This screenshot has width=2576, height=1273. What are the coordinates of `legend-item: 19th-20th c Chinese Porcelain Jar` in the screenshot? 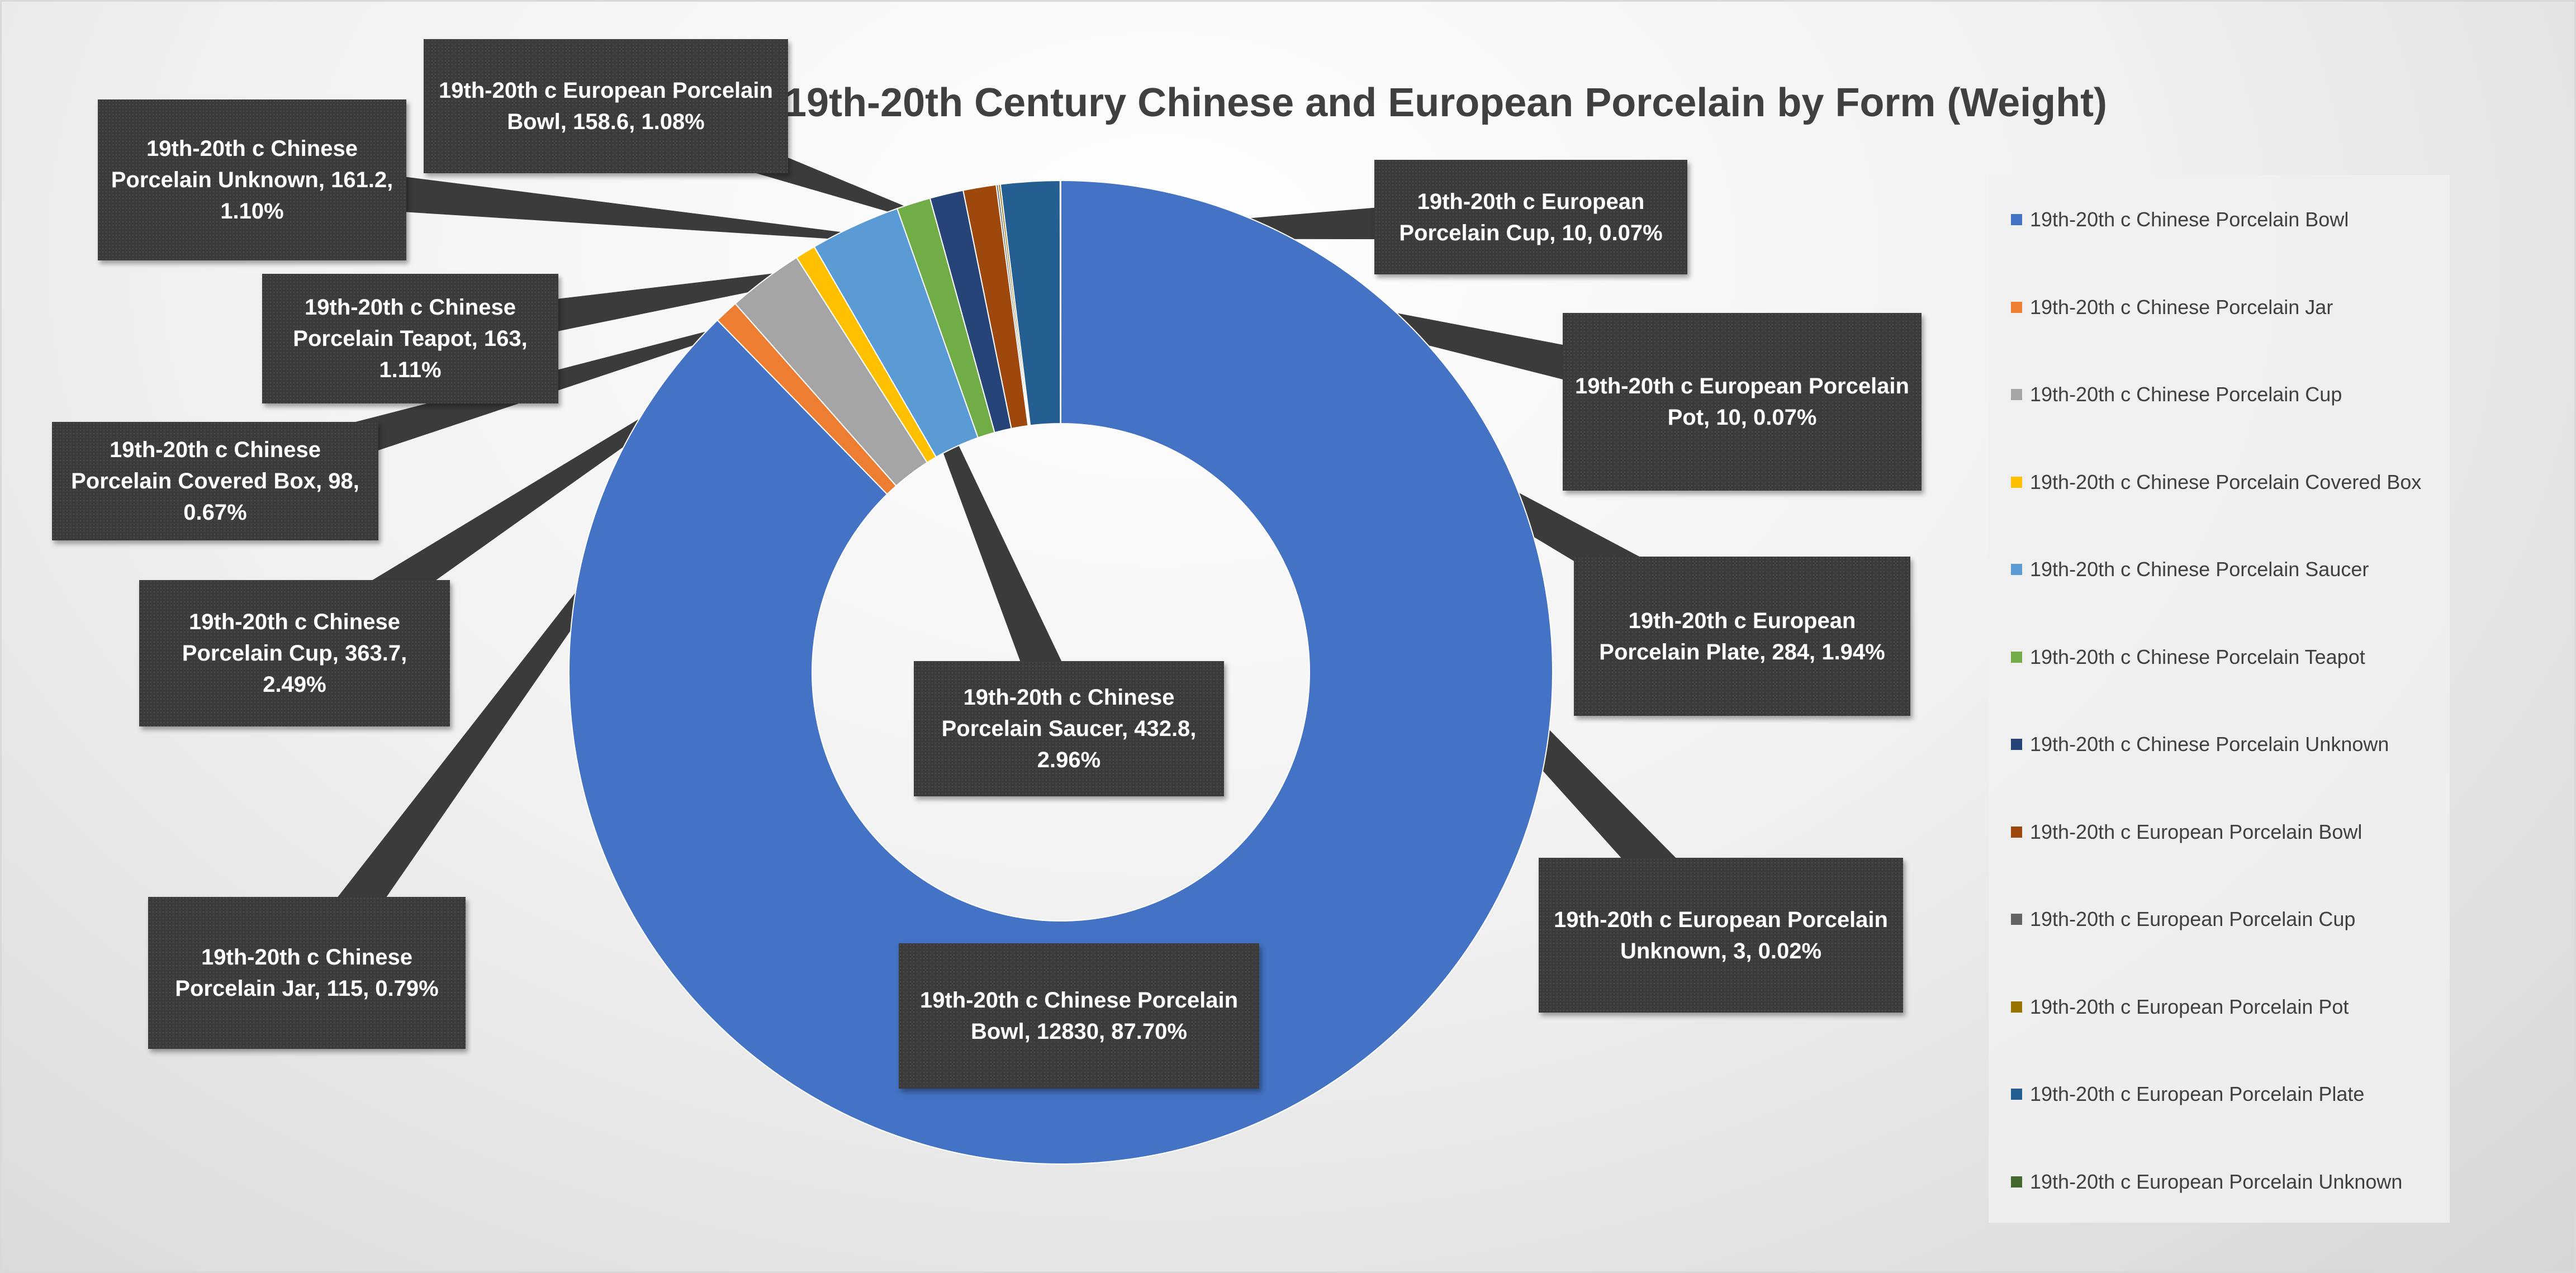 It's located at (2172, 307).